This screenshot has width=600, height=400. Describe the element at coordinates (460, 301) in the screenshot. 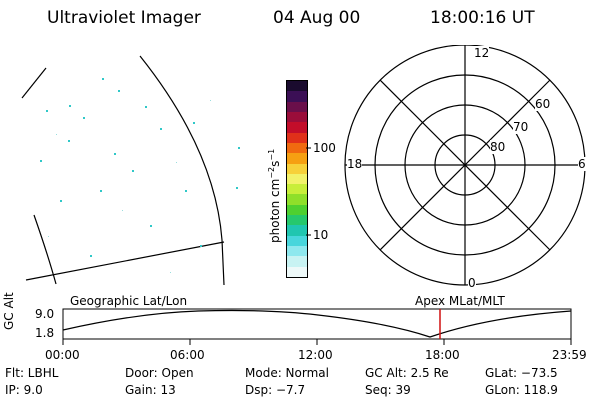

I see `timeline-right-title: Apex MLat/MLT` at that location.